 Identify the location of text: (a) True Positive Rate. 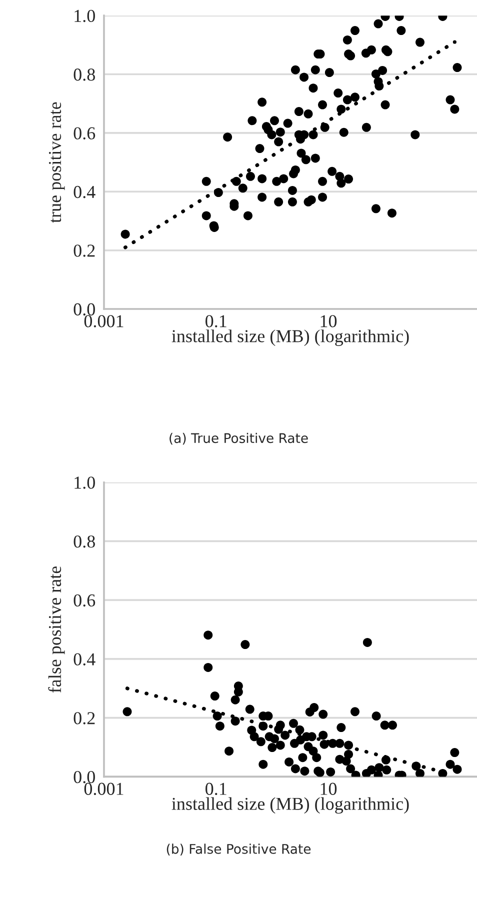
(239, 438).